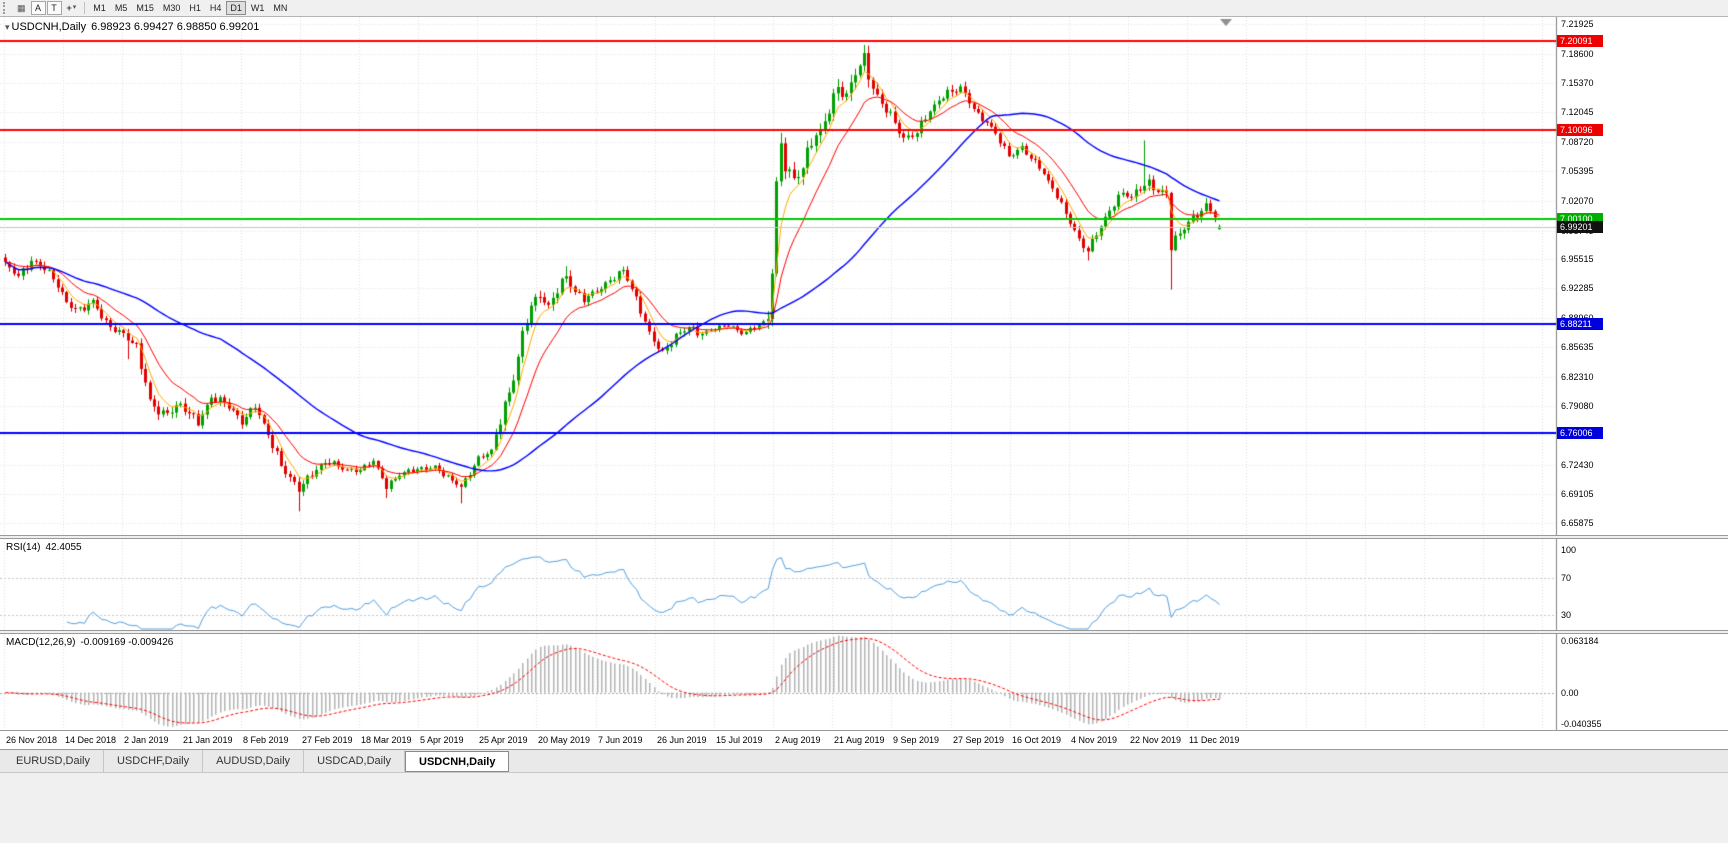 This screenshot has width=1728, height=843. What do you see at coordinates (564, 740) in the screenshot?
I see `date-axis-label: 20 May 2019` at bounding box center [564, 740].